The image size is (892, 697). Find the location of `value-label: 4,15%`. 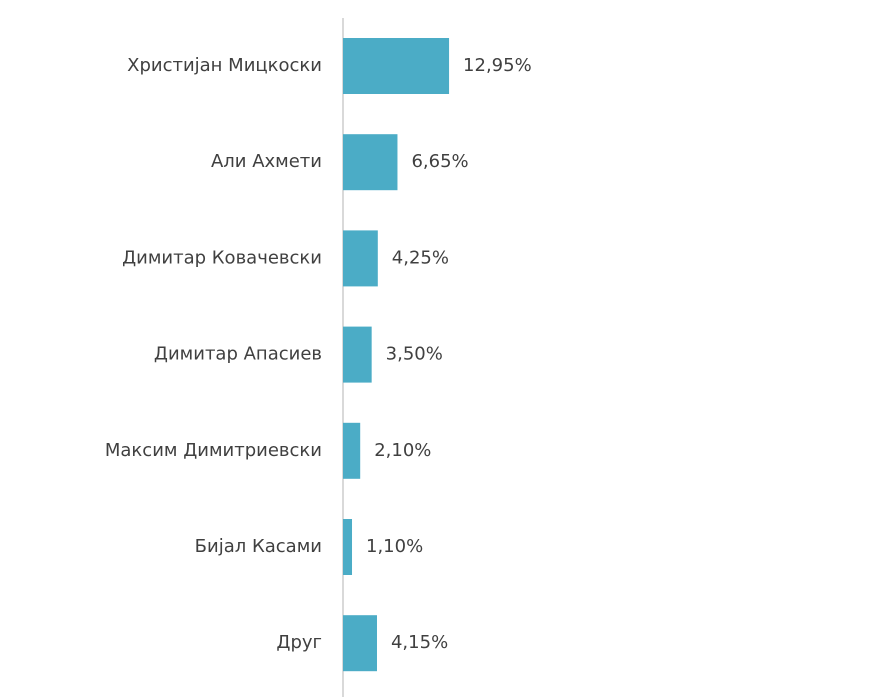

value-label: 4,15% is located at coordinates (419, 642).